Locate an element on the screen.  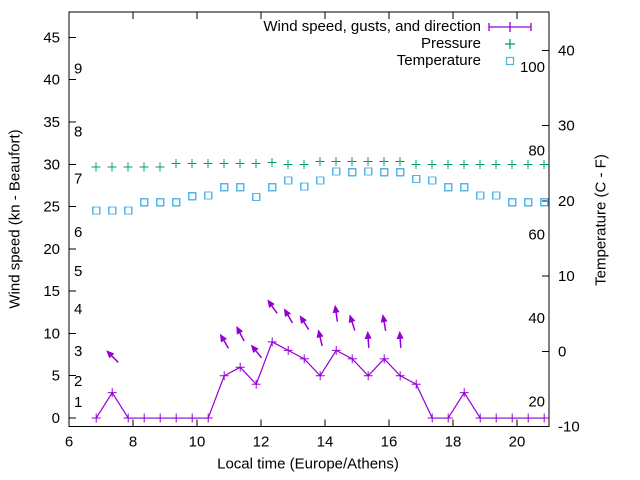
svg-text: 45 is located at coordinates (51, 37).